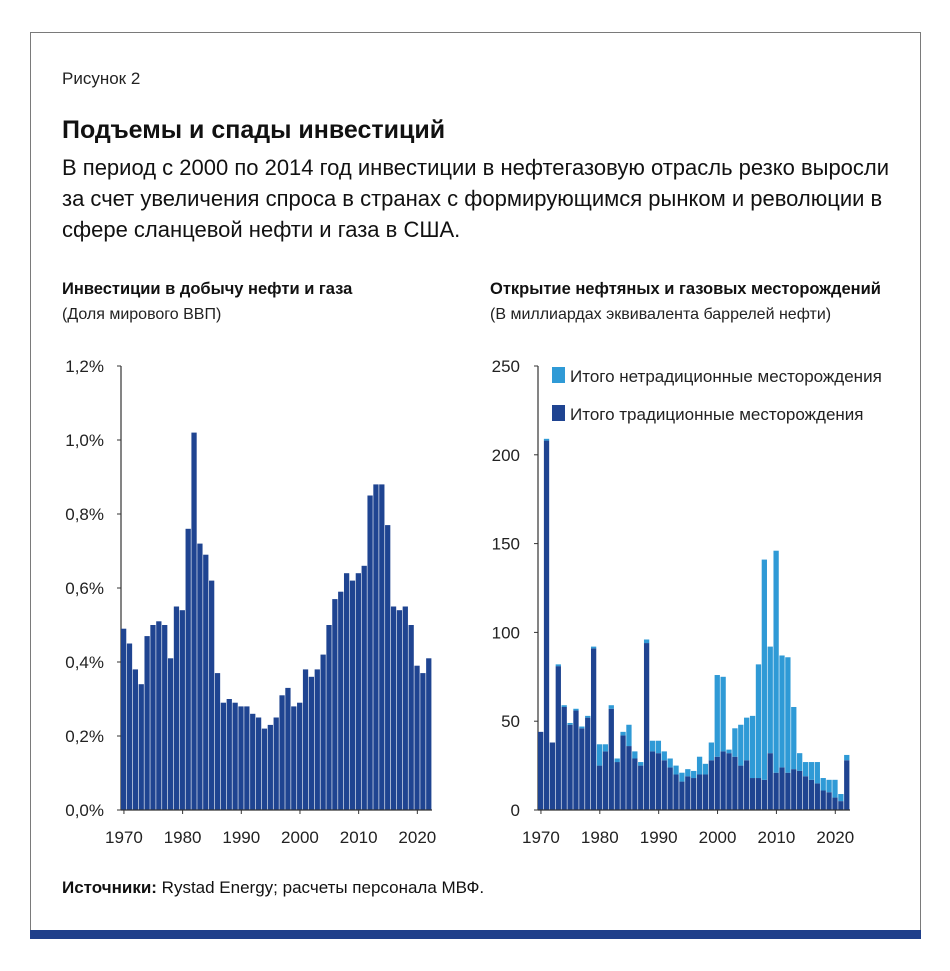  I want to click on left-y-tick-label: 0,4%, so click(84, 662).